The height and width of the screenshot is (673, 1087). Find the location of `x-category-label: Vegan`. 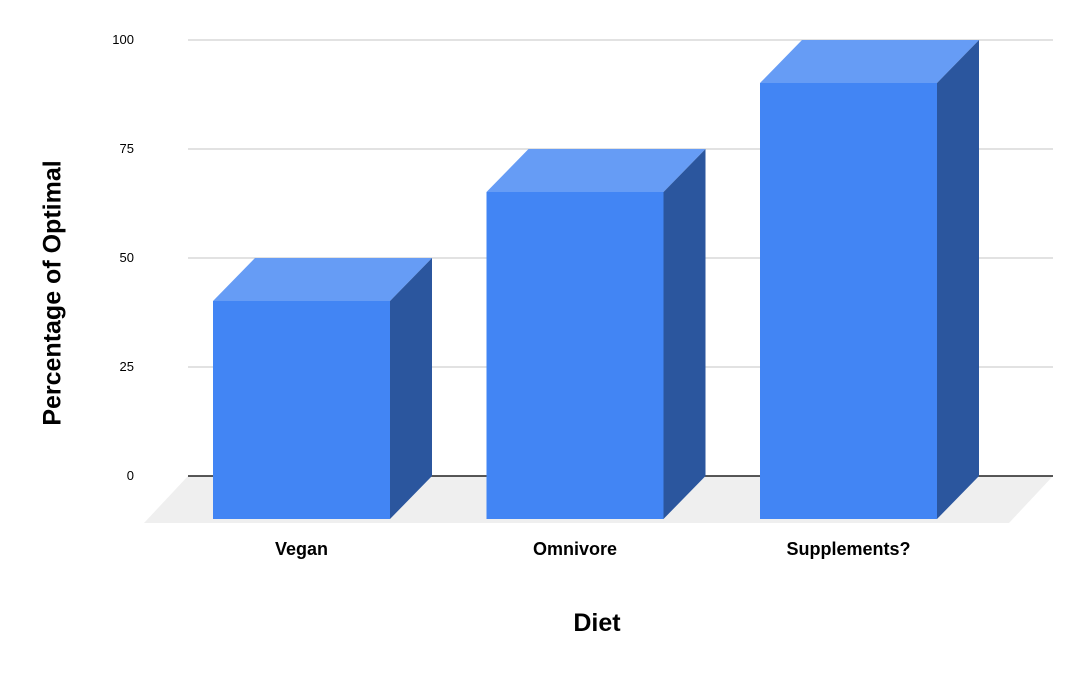

x-category-label: Vegan is located at coordinates (301, 549).